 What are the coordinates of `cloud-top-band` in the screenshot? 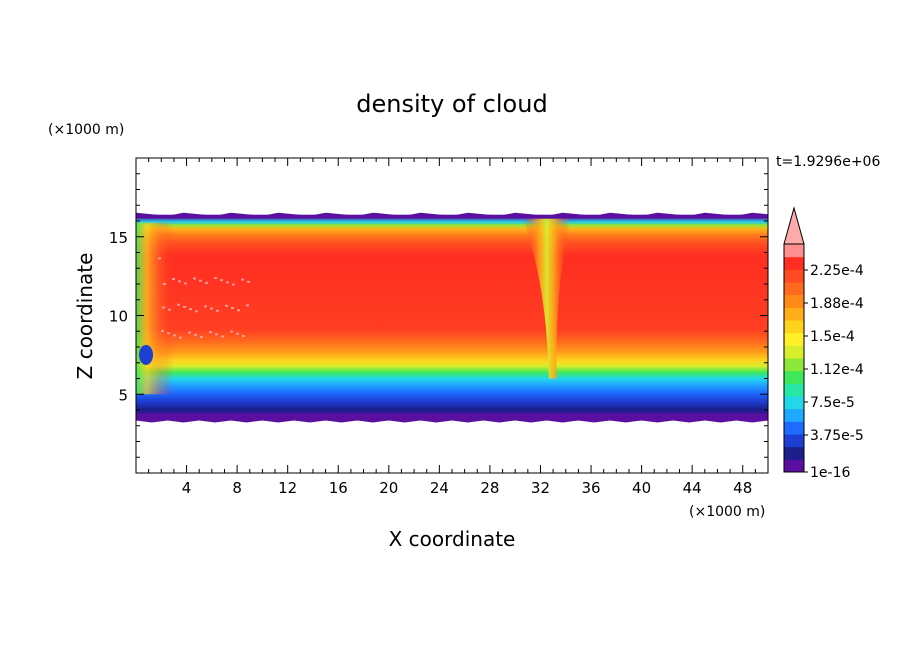 It's located at (452, 221).